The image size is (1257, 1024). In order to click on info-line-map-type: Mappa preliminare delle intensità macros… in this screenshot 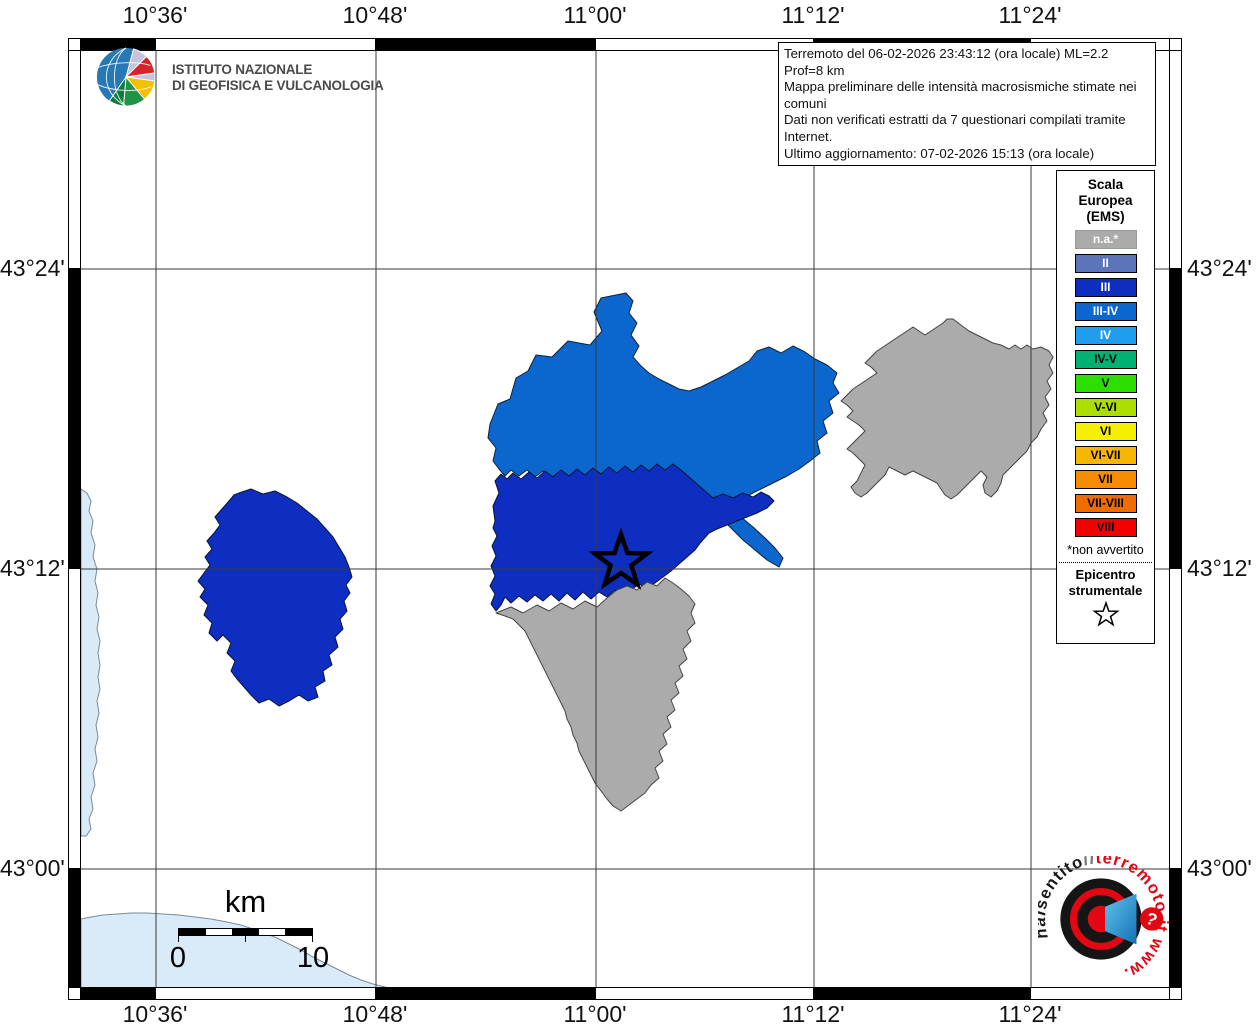, I will do `click(960, 95)`.